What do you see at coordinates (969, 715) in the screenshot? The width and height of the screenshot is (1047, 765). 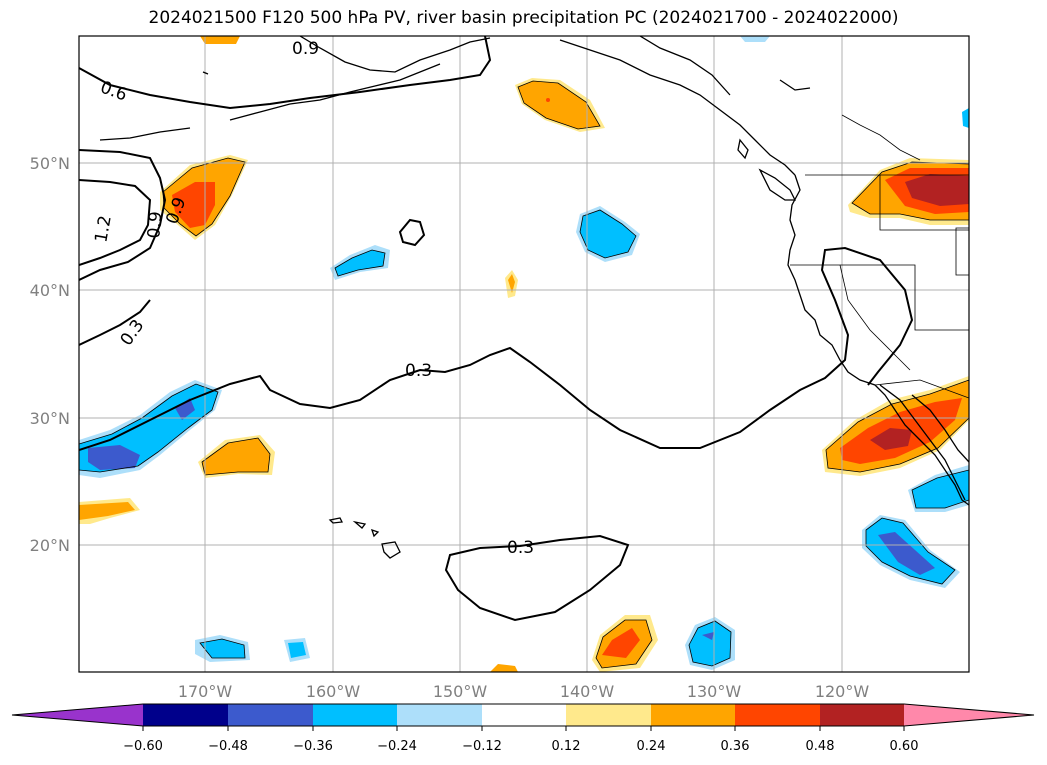 I see `colorbar-extend-right` at bounding box center [969, 715].